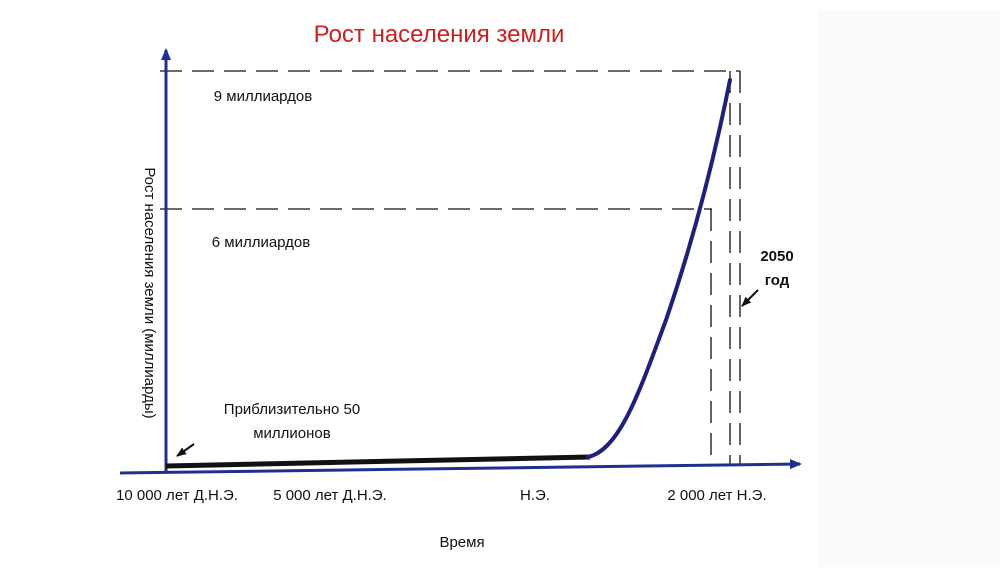 Image resolution: width=1000 pixels, height=572 pixels. What do you see at coordinates (261, 242) in the screenshot?
I see `ref-label-6b: 6 миллиардов` at bounding box center [261, 242].